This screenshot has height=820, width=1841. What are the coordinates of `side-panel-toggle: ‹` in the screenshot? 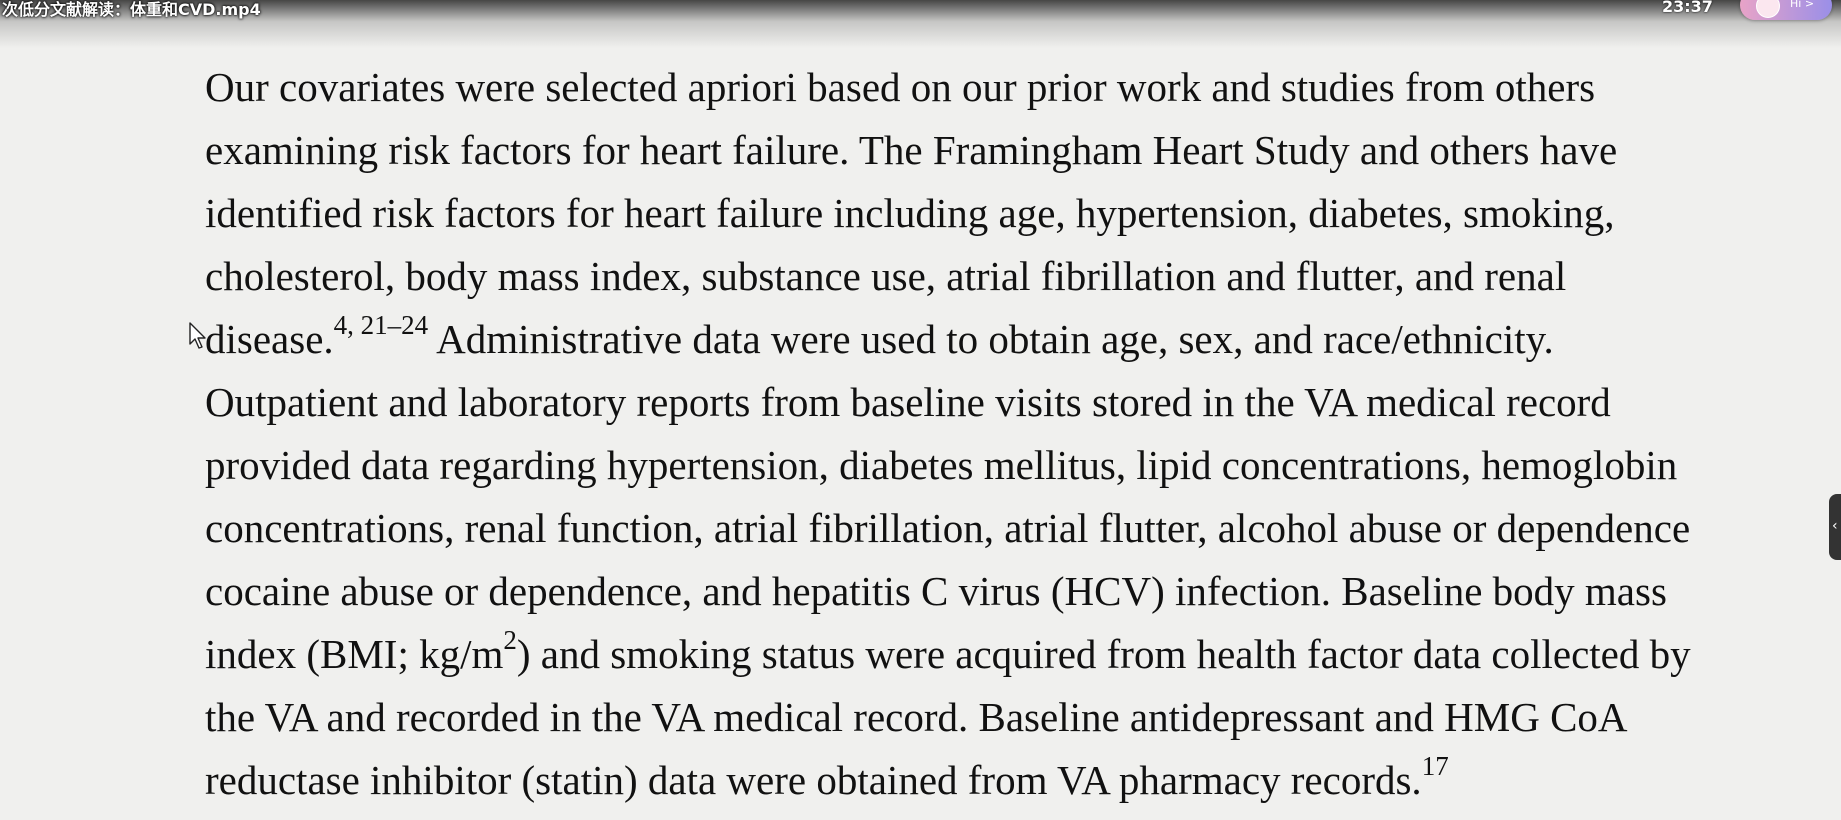 It's located at (1835, 527).